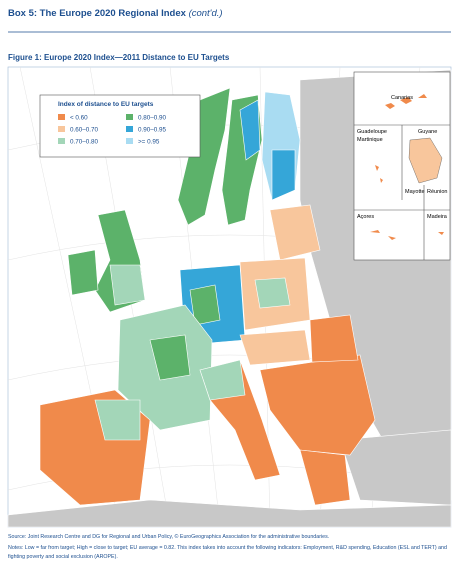 The height and width of the screenshot is (570, 459). What do you see at coordinates (427, 132) in the screenshot?
I see `inset-label: Guyane` at bounding box center [427, 132].